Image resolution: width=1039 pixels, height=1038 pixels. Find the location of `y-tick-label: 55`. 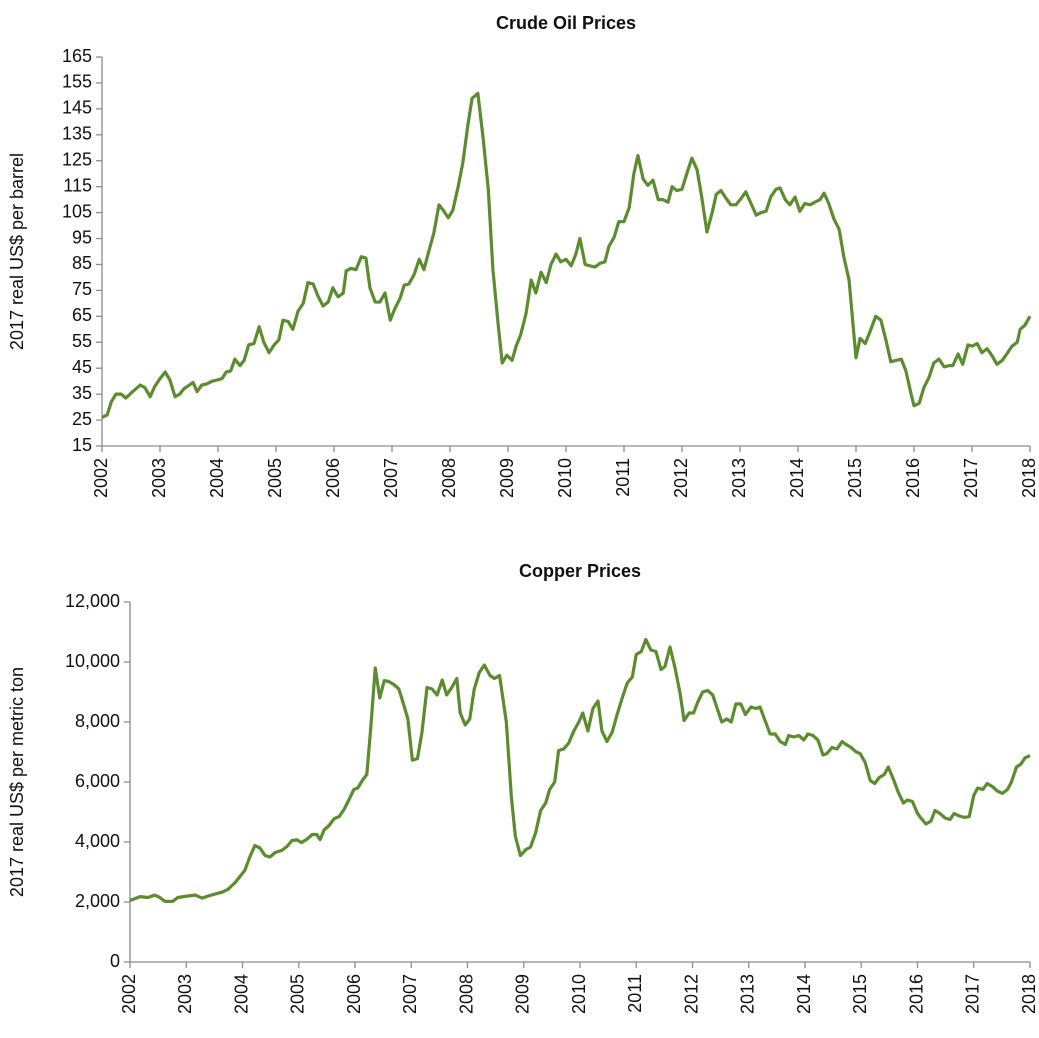

y-tick-label: 55 is located at coordinates (82, 341).